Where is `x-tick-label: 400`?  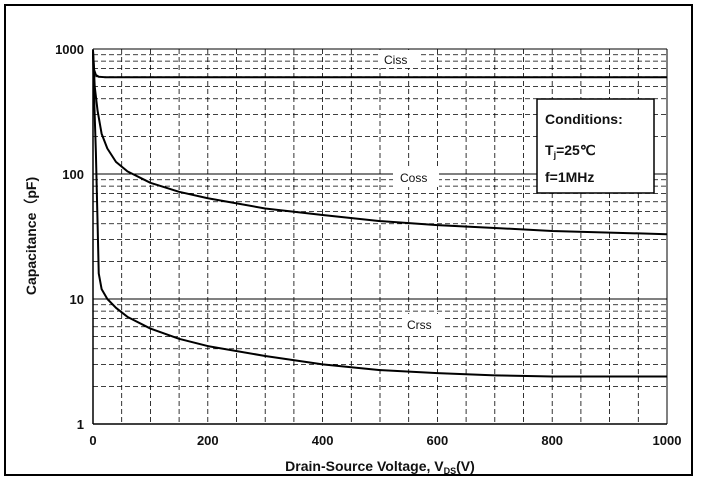
x-tick-label: 400 is located at coordinates (323, 440).